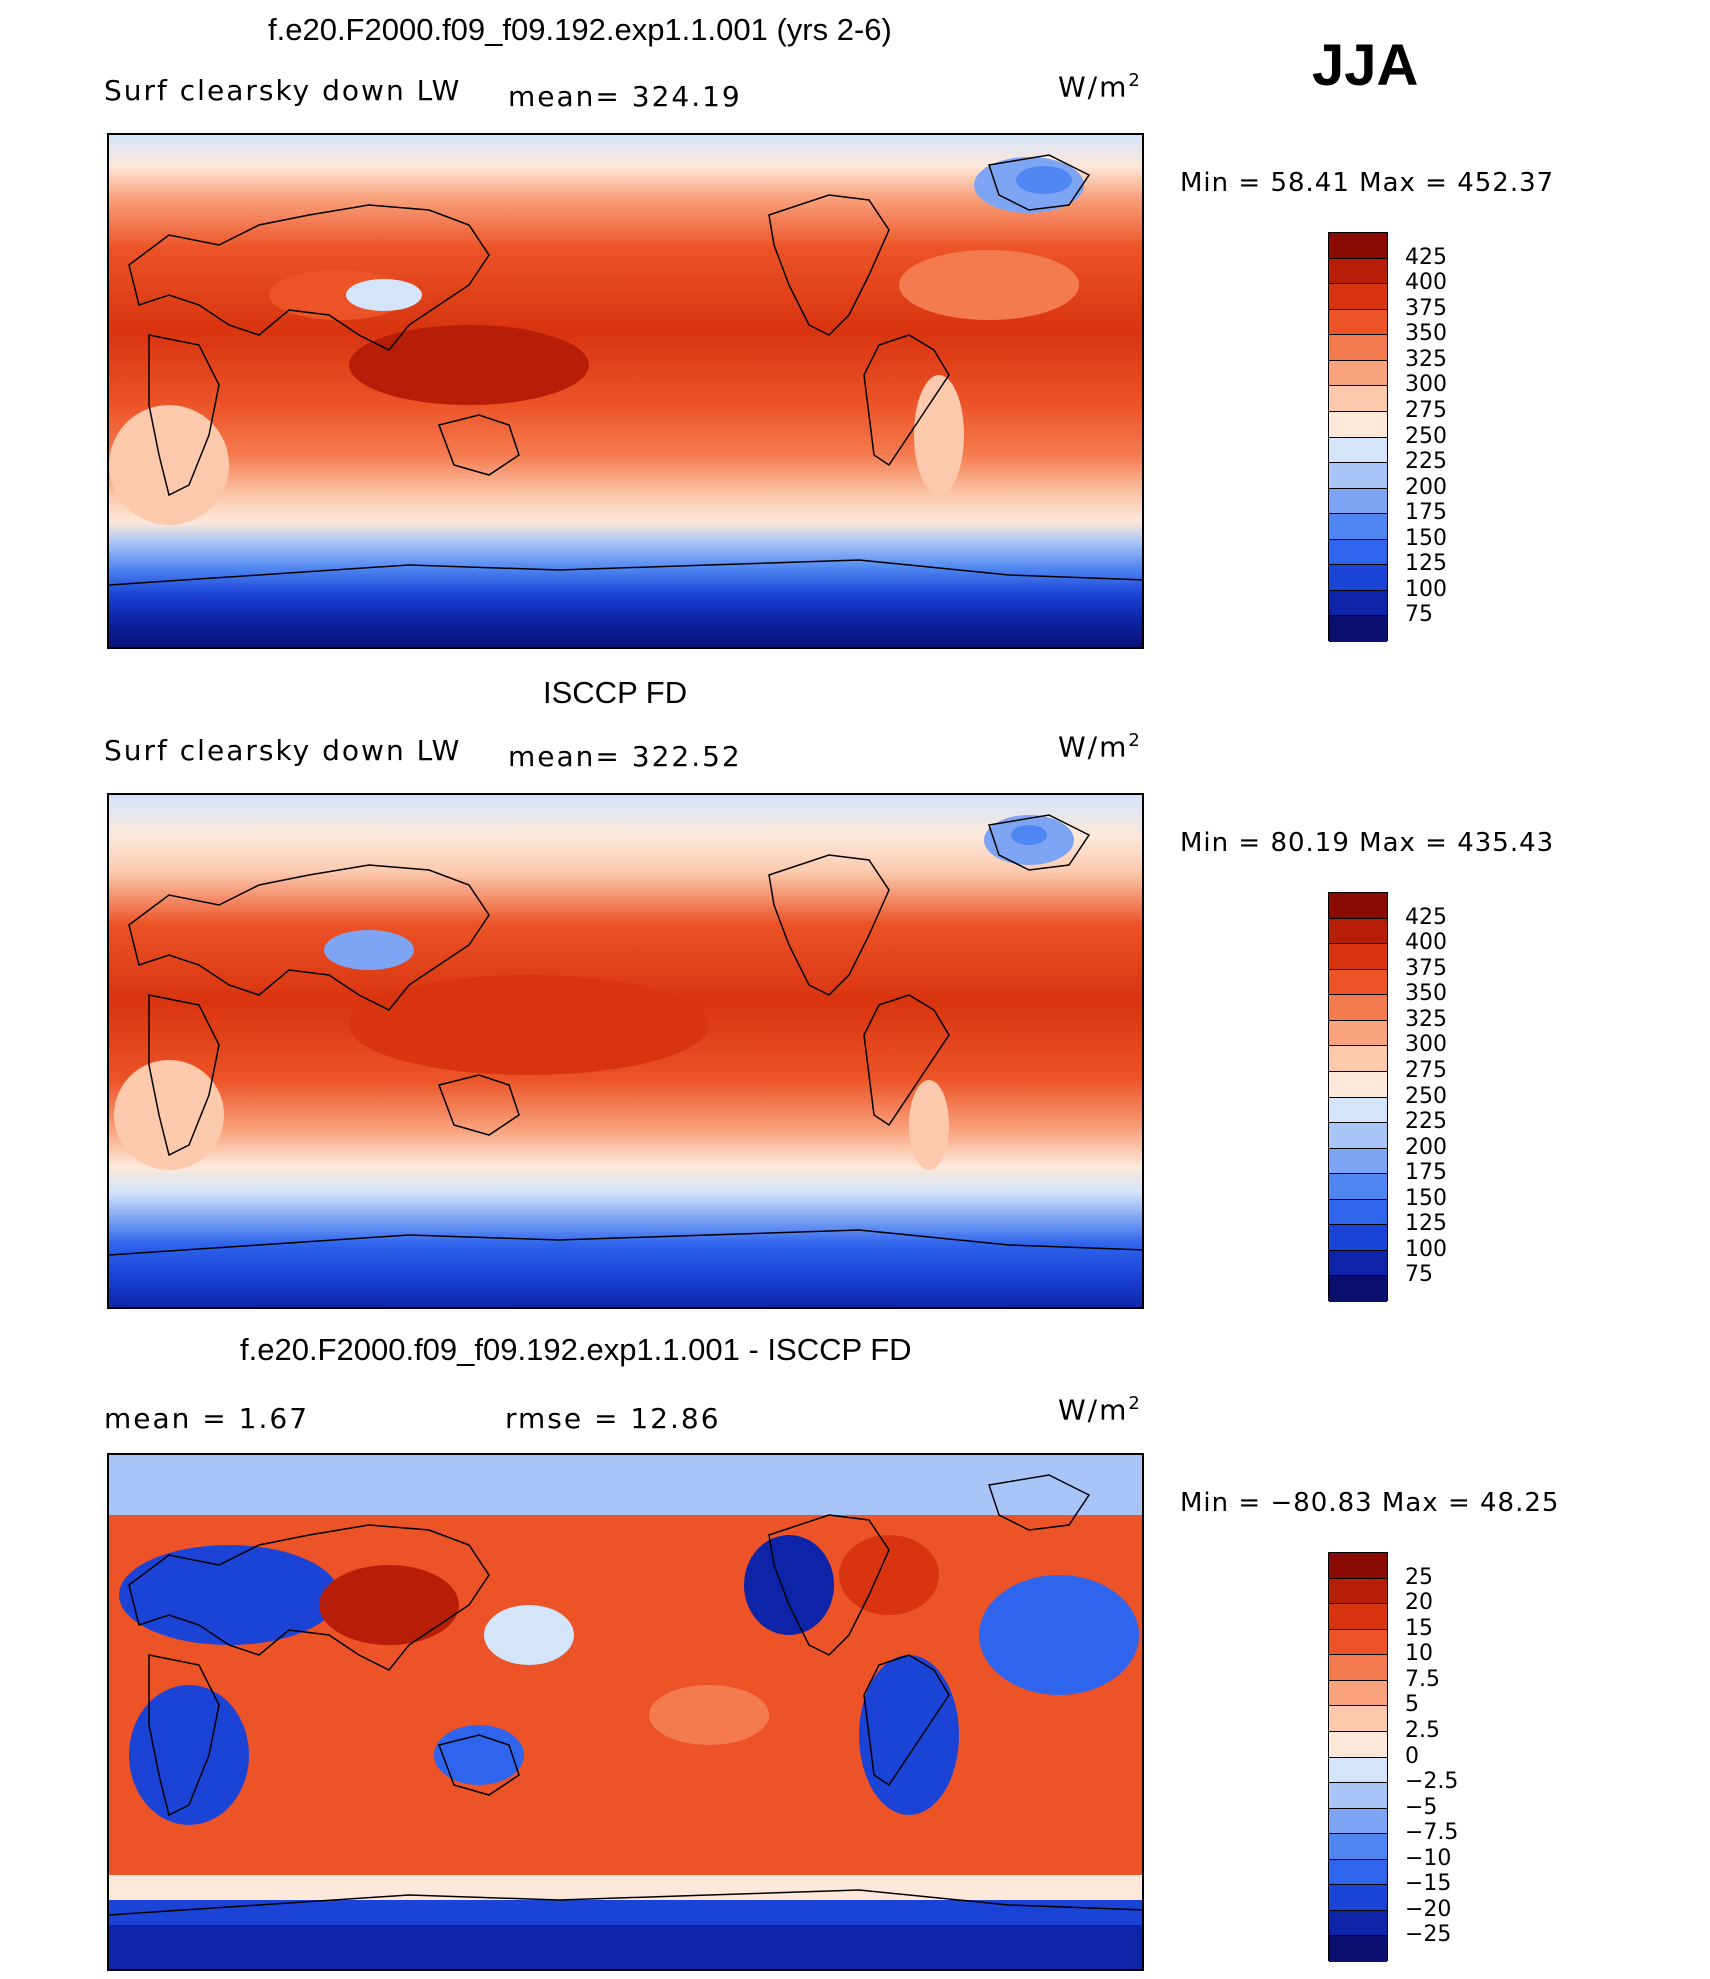  What do you see at coordinates (1426, 1198) in the screenshot?
I see `colorbar-tick-label: 150` at bounding box center [1426, 1198].